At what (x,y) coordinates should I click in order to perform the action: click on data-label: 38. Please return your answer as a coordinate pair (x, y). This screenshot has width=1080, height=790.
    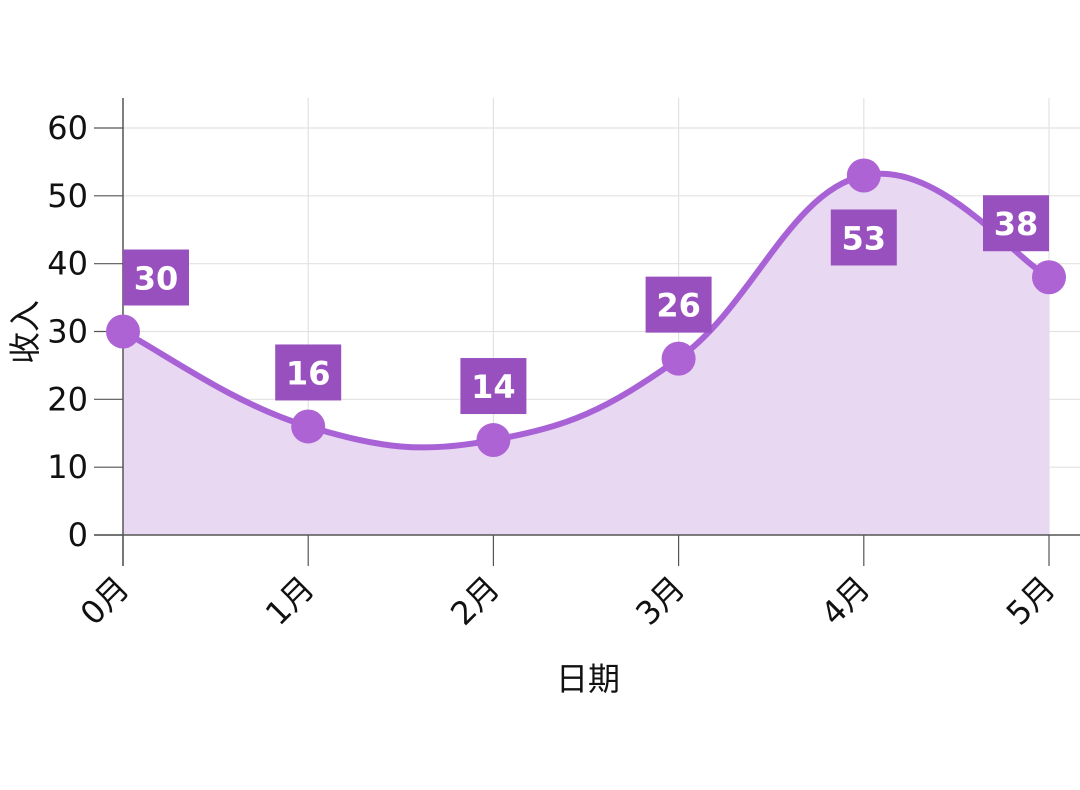
    Looking at the image, I should click on (1016, 223).